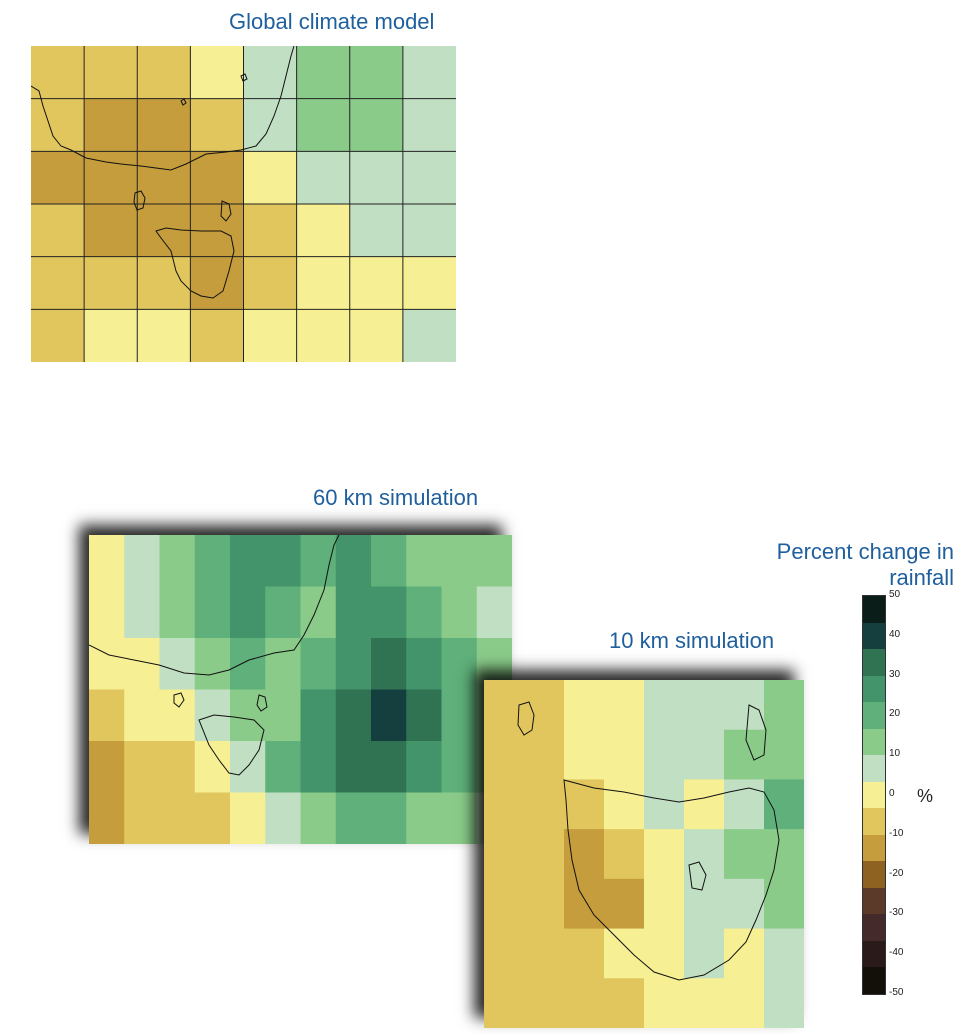 The height and width of the screenshot is (1034, 960). I want to click on sim60-grid, so click(300, 689).